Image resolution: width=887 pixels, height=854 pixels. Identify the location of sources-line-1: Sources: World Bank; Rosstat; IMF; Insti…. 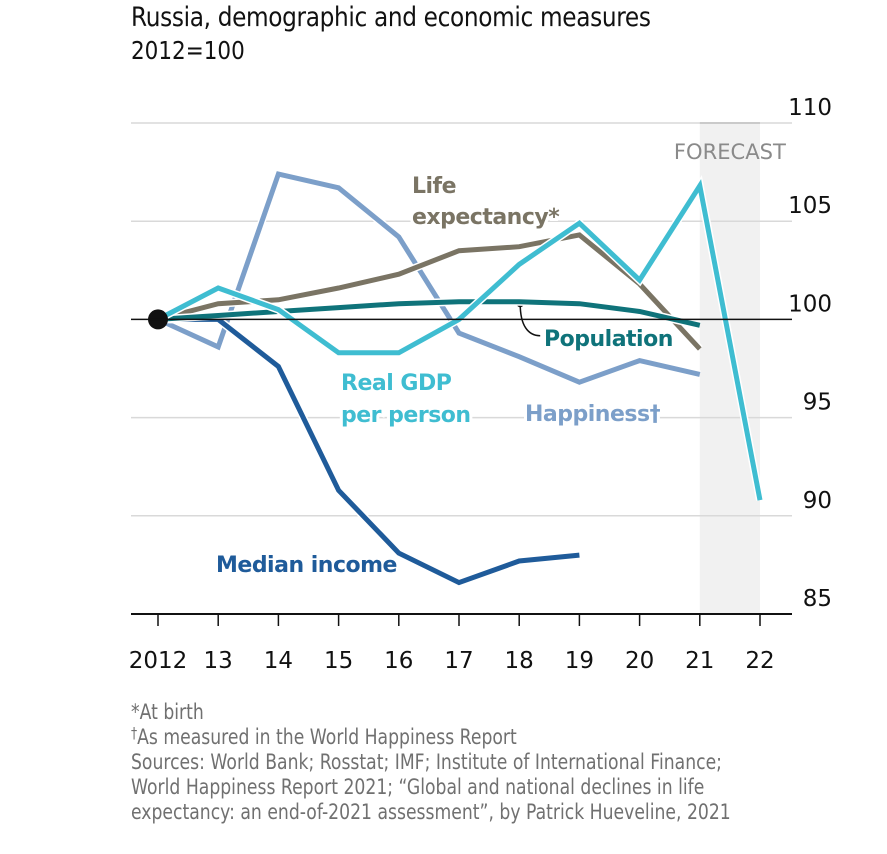
(426, 762).